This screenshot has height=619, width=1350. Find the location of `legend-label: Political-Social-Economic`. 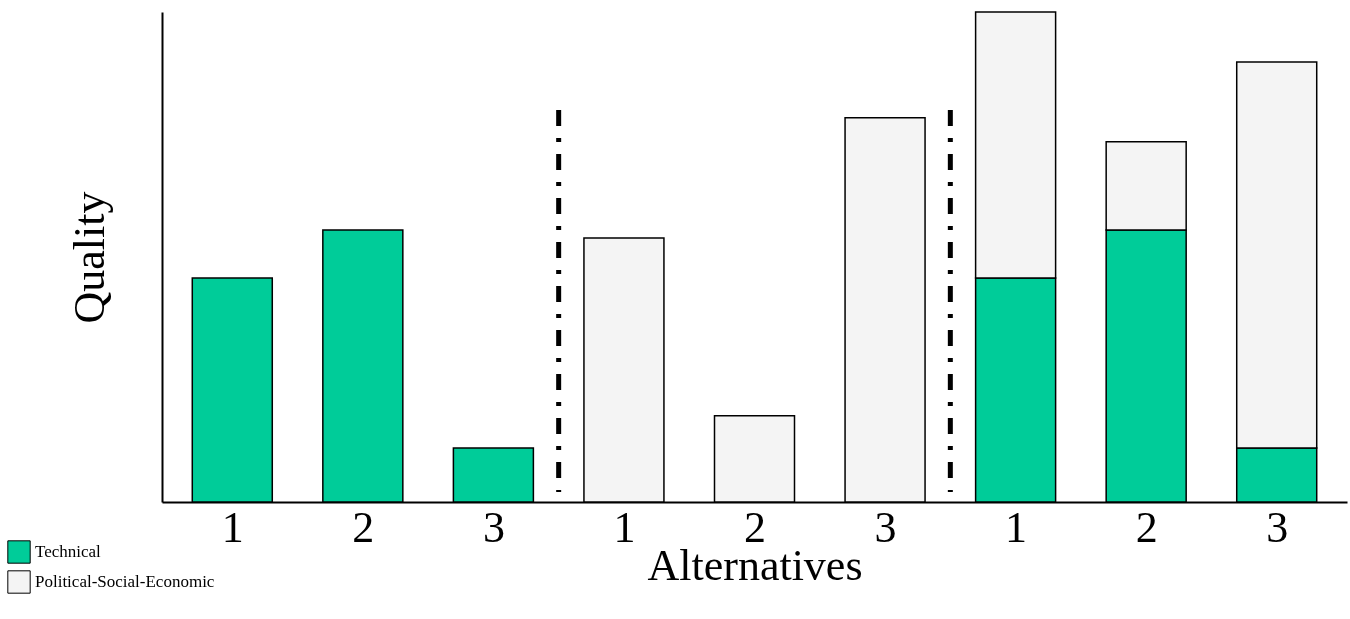

legend-label: Political-Social-Economic is located at coordinates (125, 581).